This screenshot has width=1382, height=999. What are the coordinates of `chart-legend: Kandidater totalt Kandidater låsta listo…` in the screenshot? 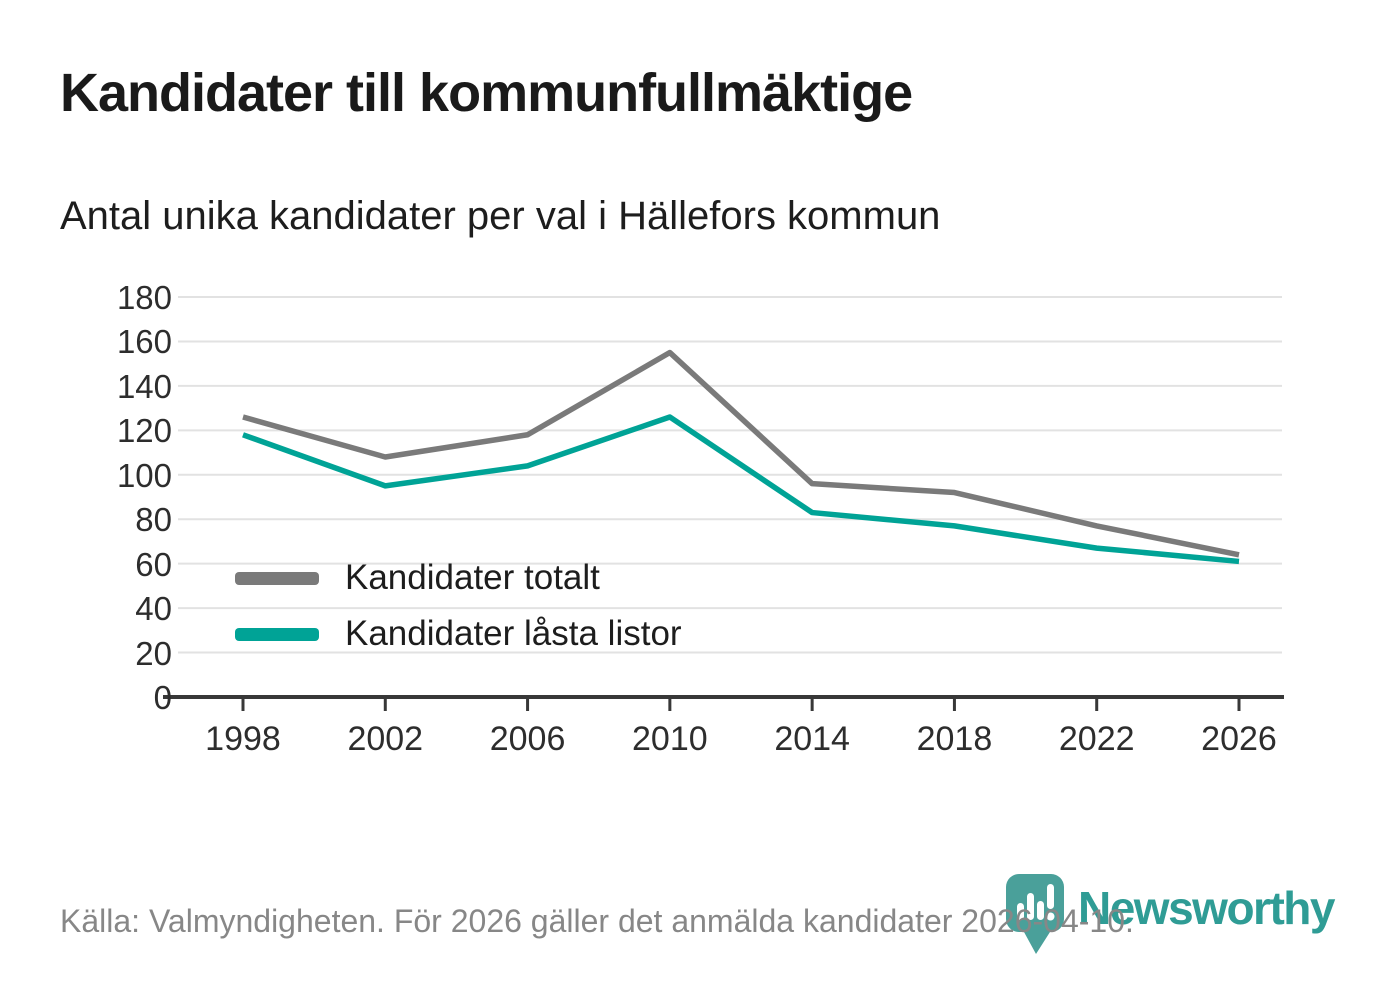 It's located at (458, 606).